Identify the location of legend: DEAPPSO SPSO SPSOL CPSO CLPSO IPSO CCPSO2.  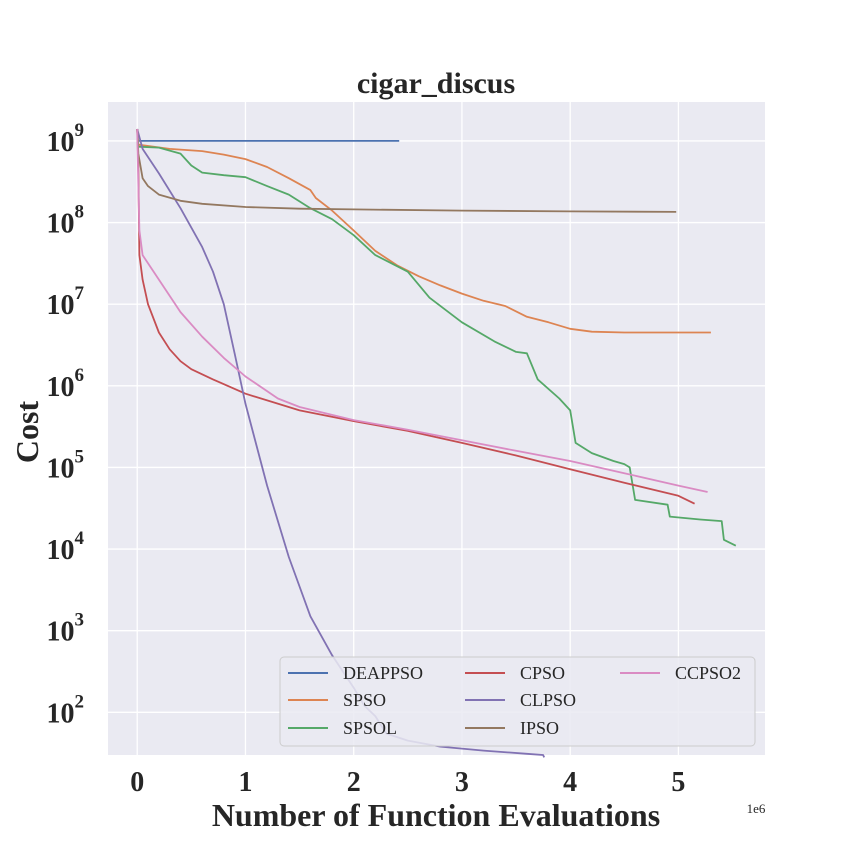
(517, 701).